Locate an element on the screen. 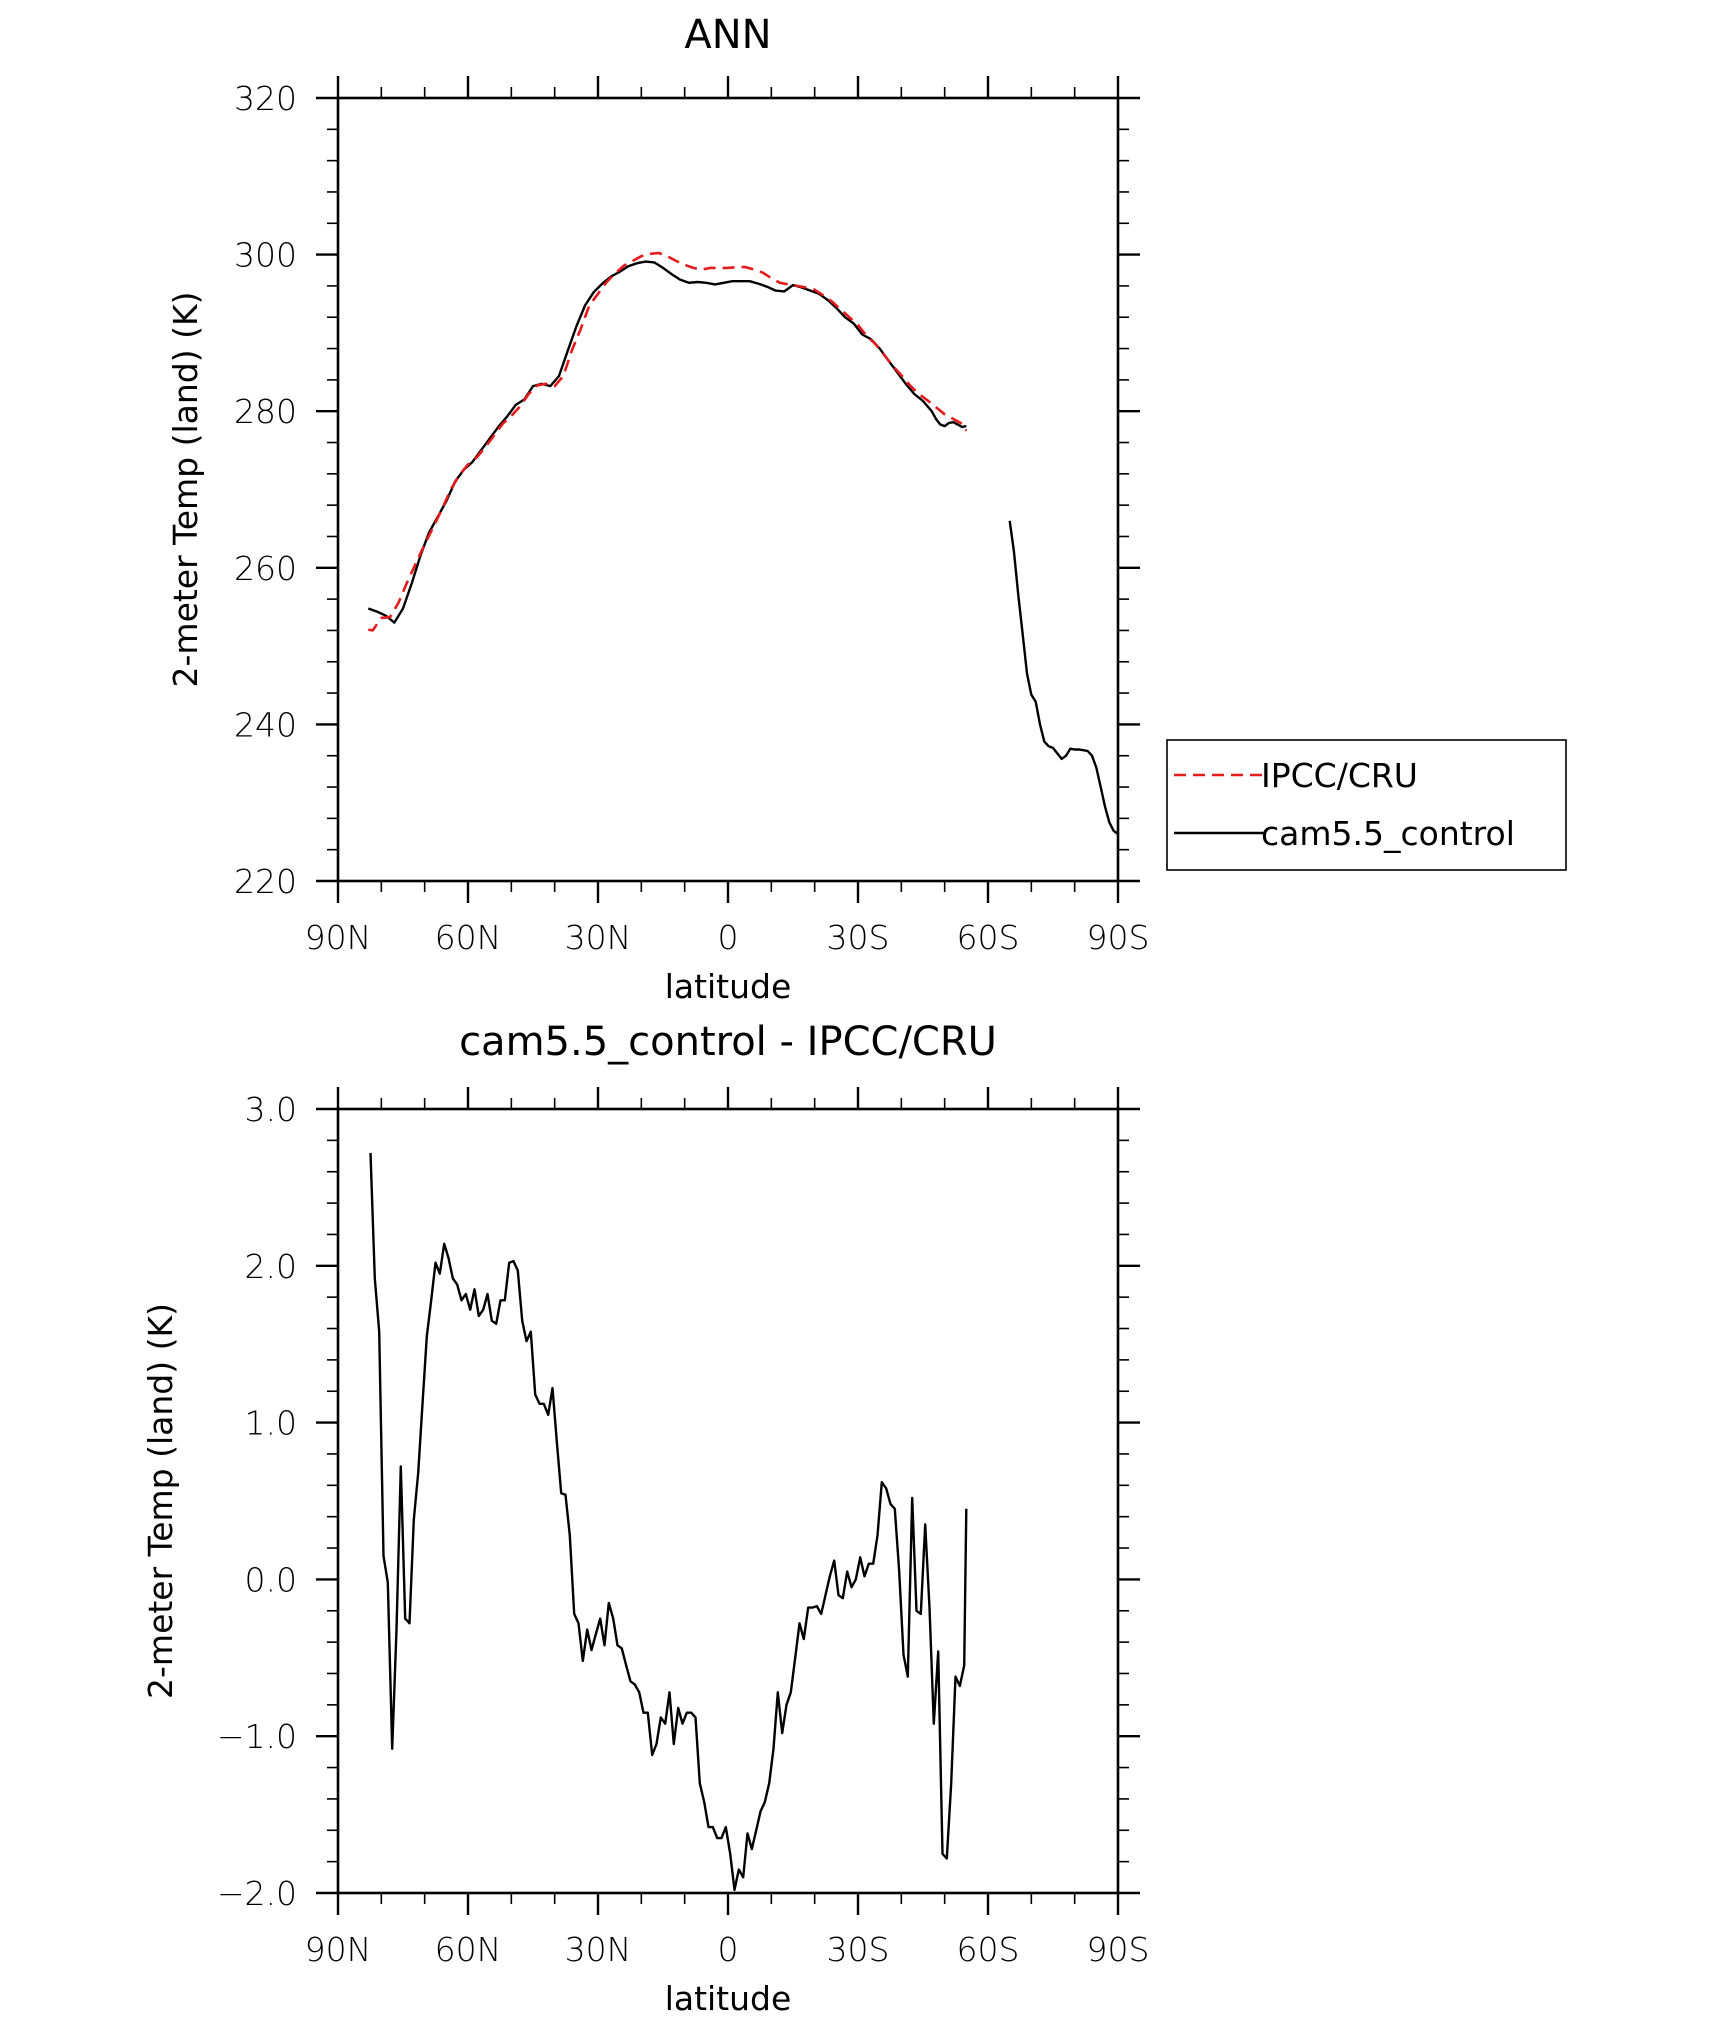 This screenshot has width=1710, height=2021. y-tick-label: −2.0 is located at coordinates (257, 1893).